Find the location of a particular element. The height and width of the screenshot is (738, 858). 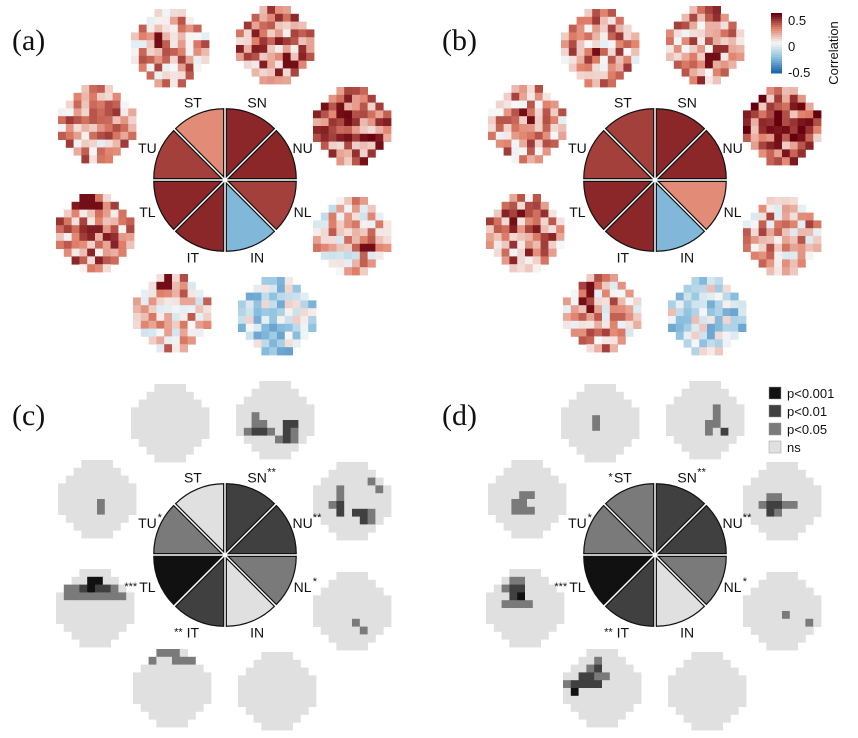

colorbar-segment is located at coordinates (776, 50).